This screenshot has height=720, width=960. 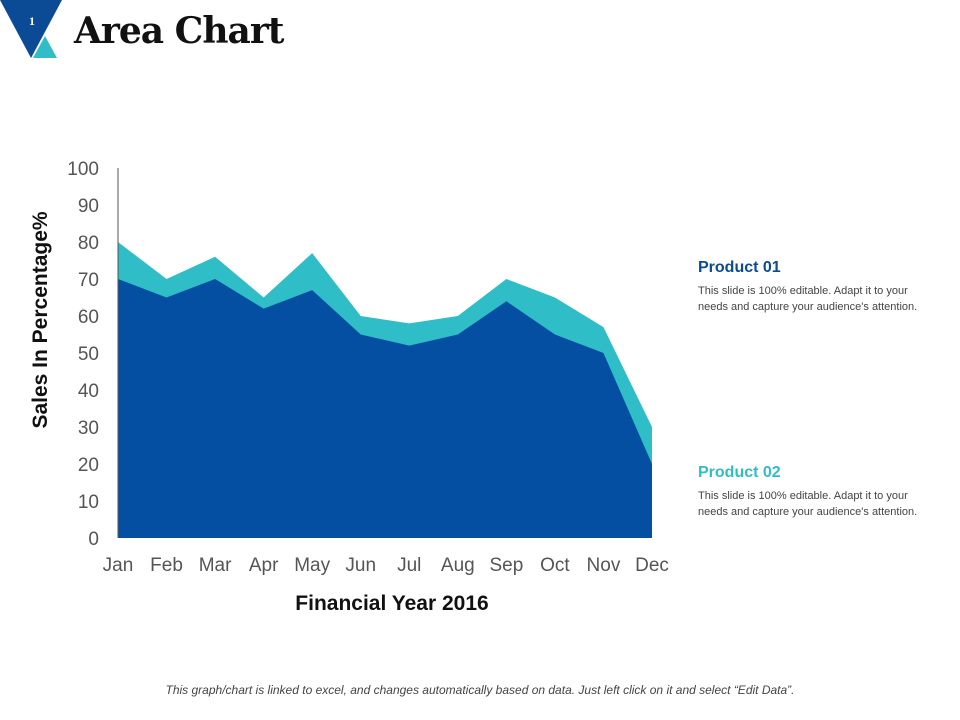 I want to click on legend-title-product-02: Product 02, so click(x=739, y=472).